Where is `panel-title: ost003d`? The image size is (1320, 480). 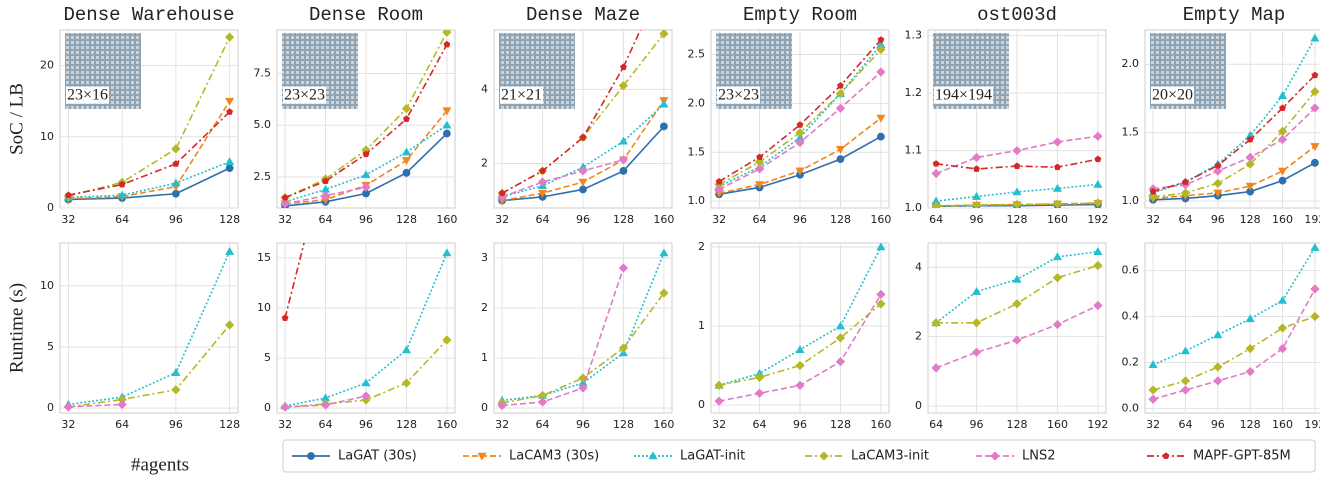 panel-title: ost003d is located at coordinates (1017, 15).